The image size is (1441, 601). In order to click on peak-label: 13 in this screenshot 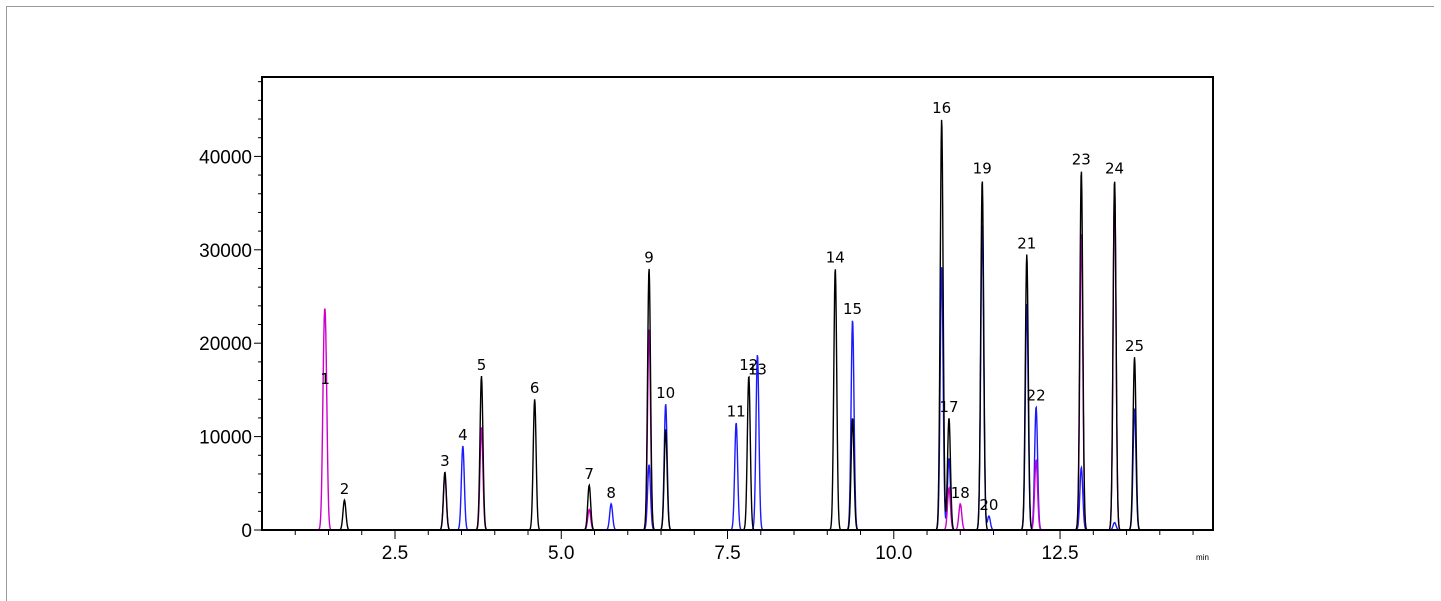, I will do `click(757, 370)`.